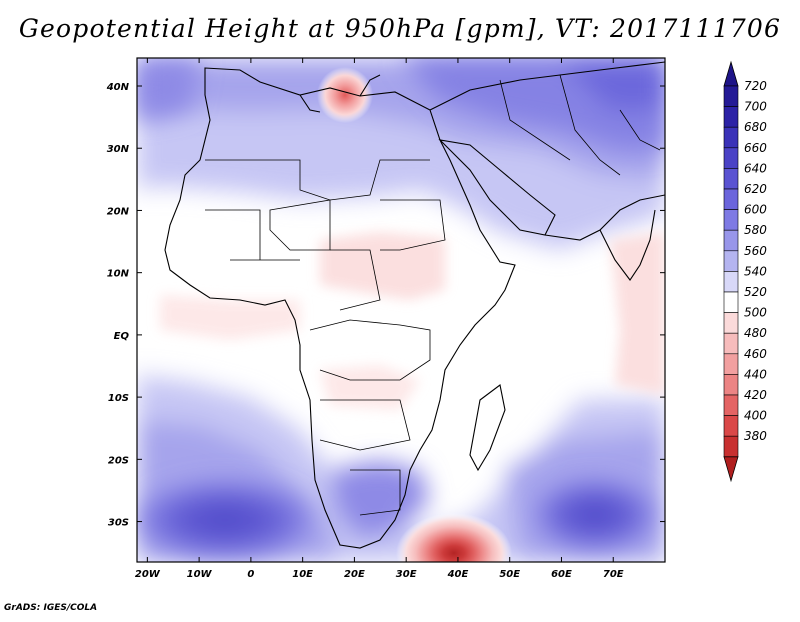 This screenshot has height=622, width=800. Describe the element at coordinates (118, 460) in the screenshot. I see `y-tick-label: 20S` at that location.